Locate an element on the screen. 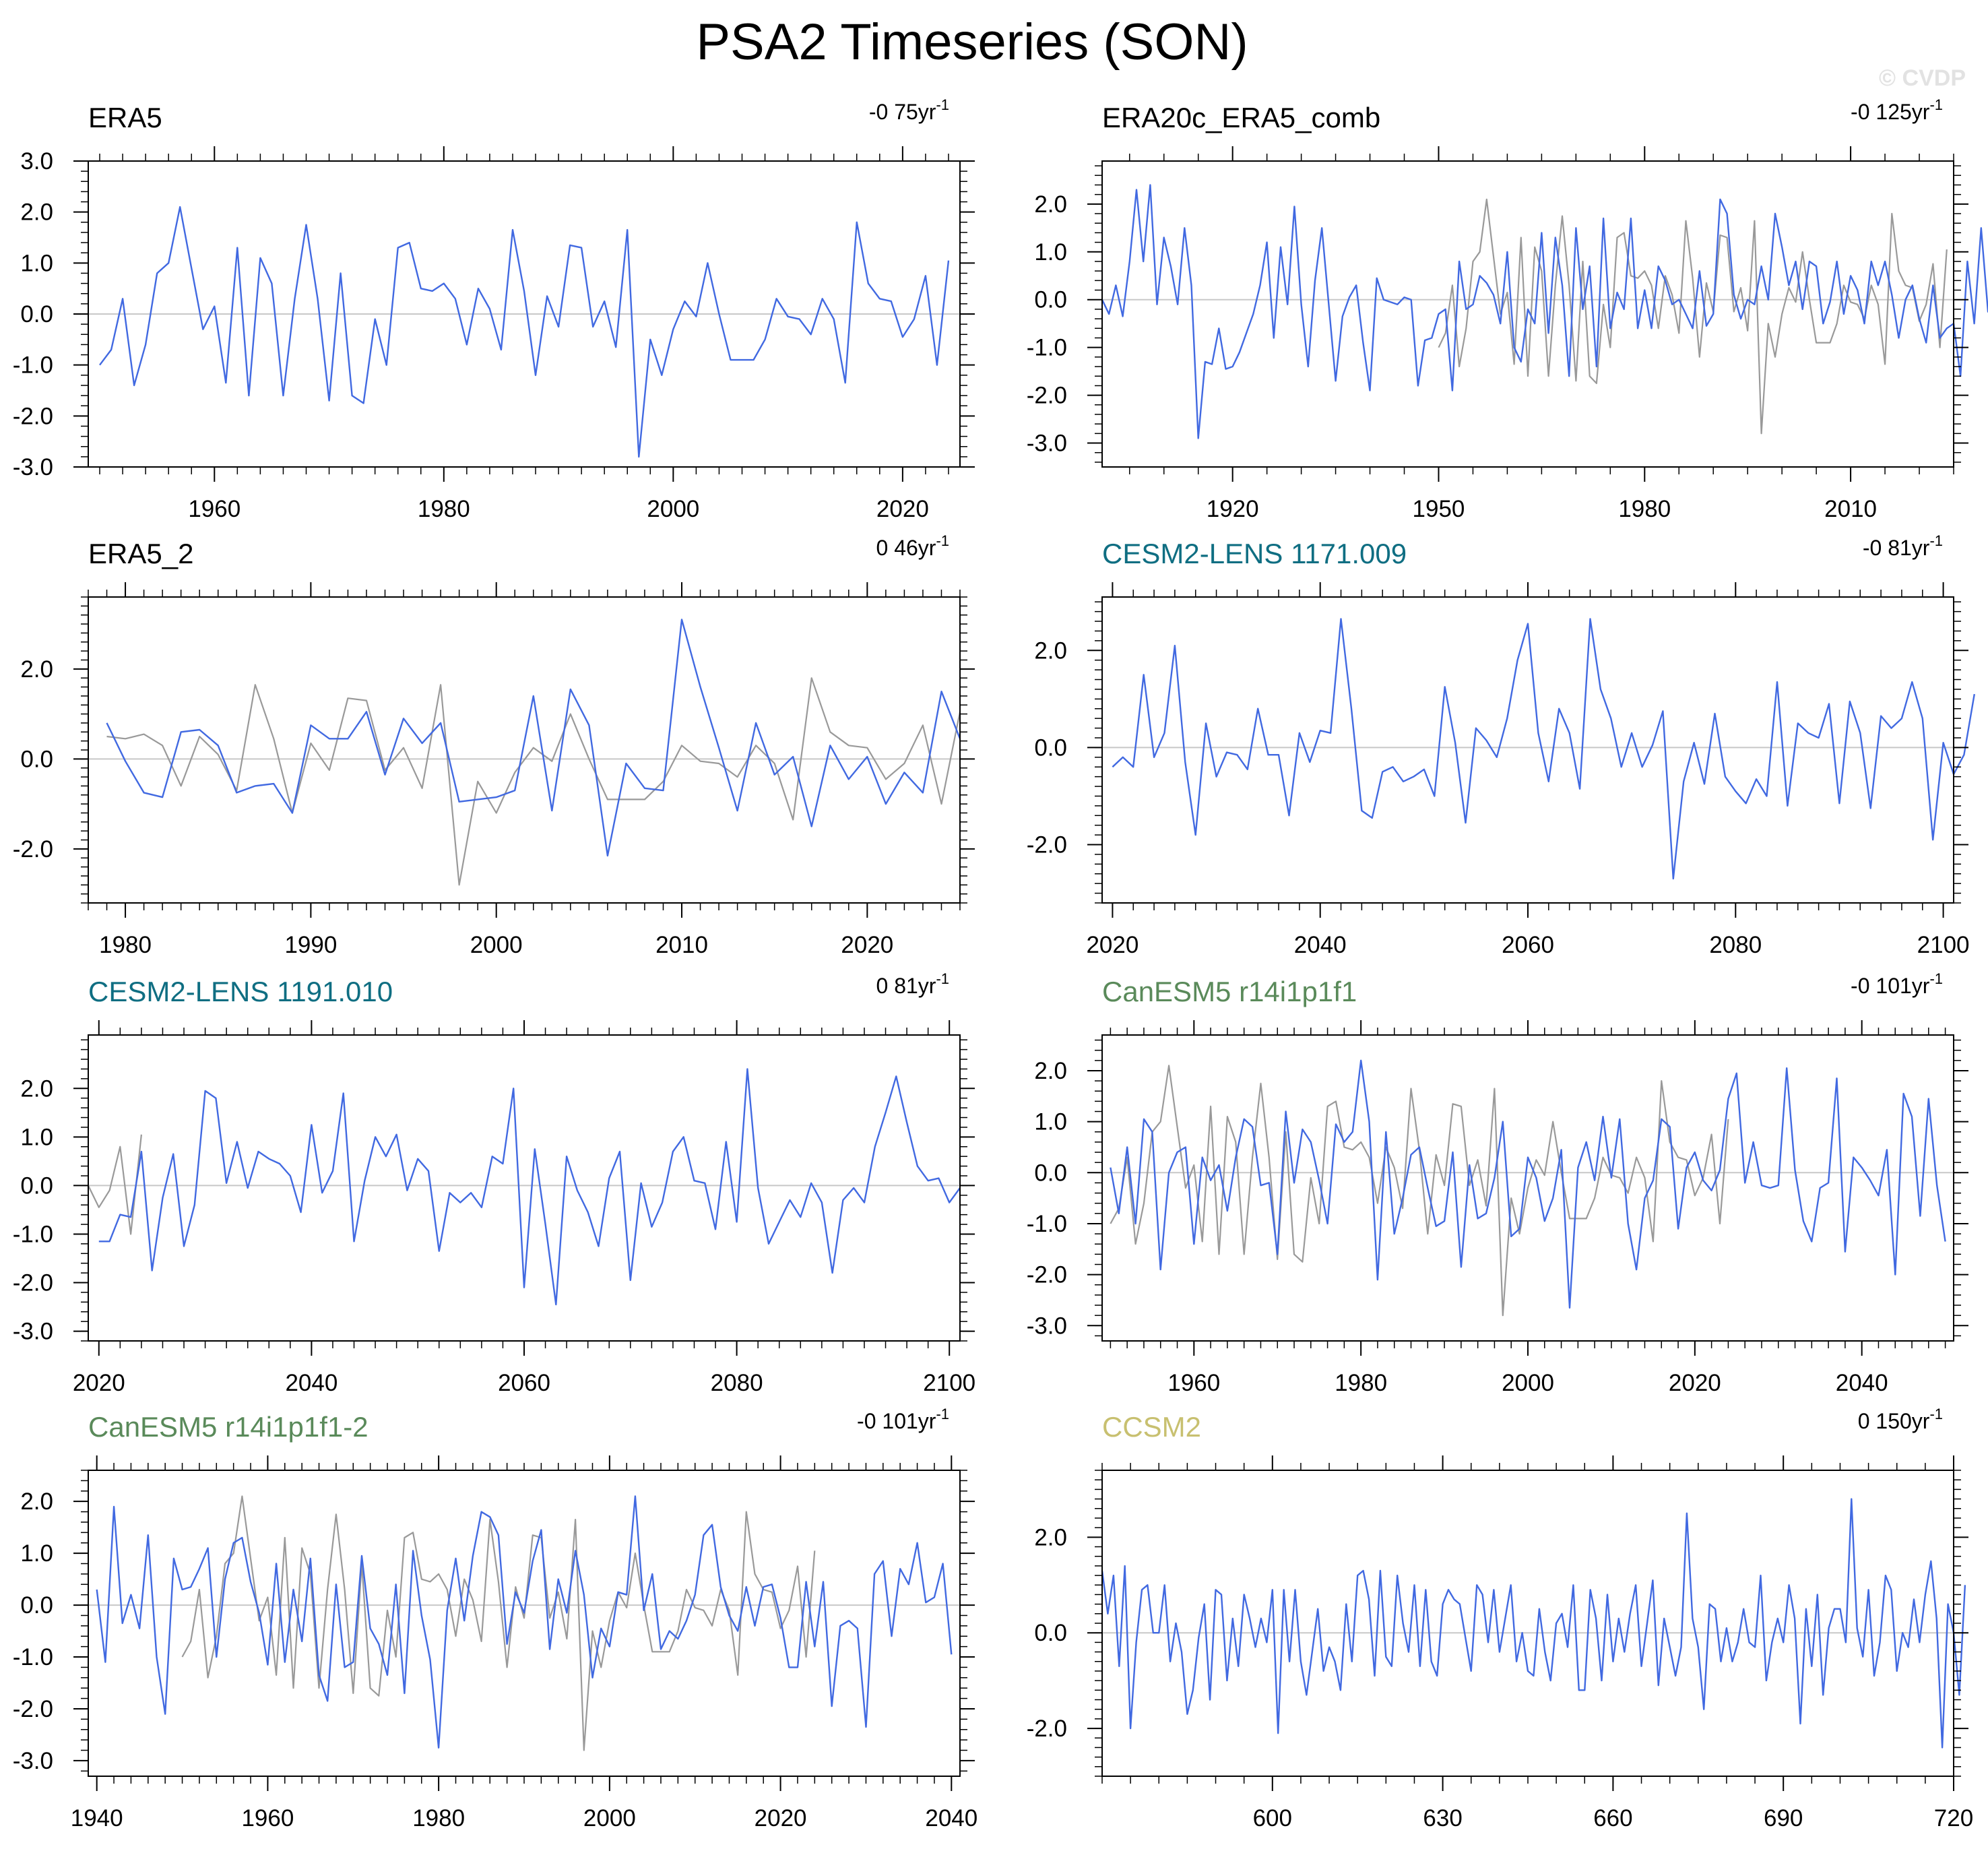 Image resolution: width=1988 pixels, height=1851 pixels. panel-title: CCSM2 is located at coordinates (1152, 1427).